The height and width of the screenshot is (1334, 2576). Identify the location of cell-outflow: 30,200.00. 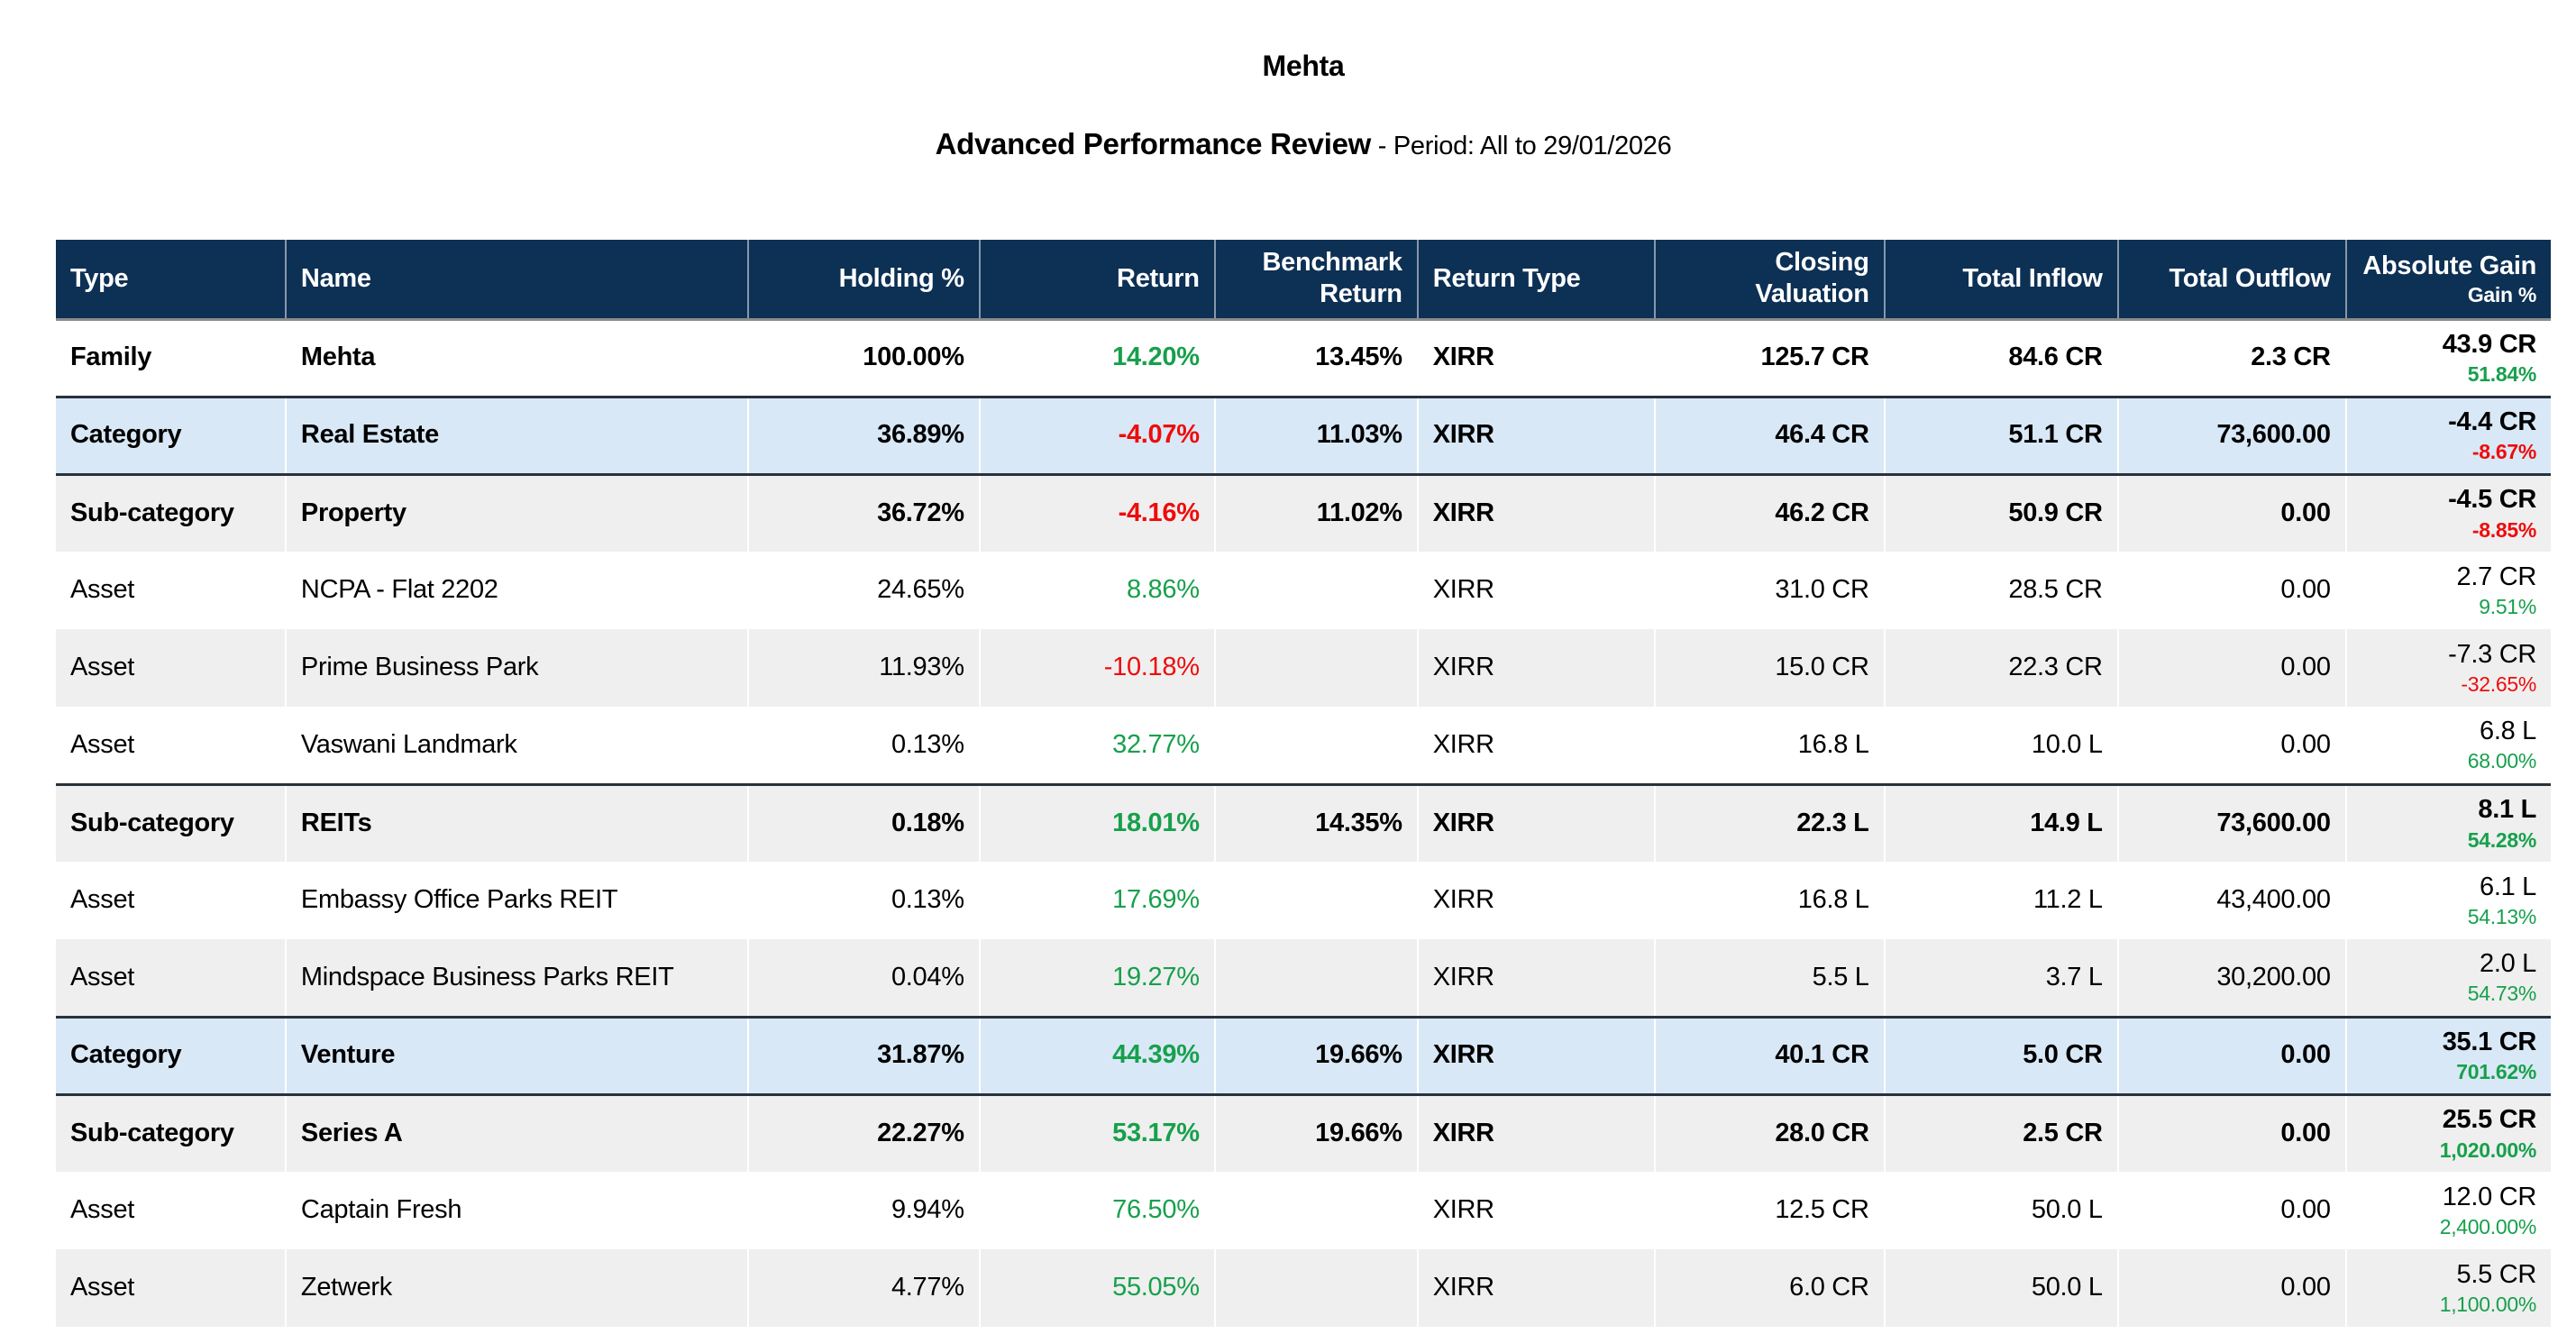
(2232, 978).